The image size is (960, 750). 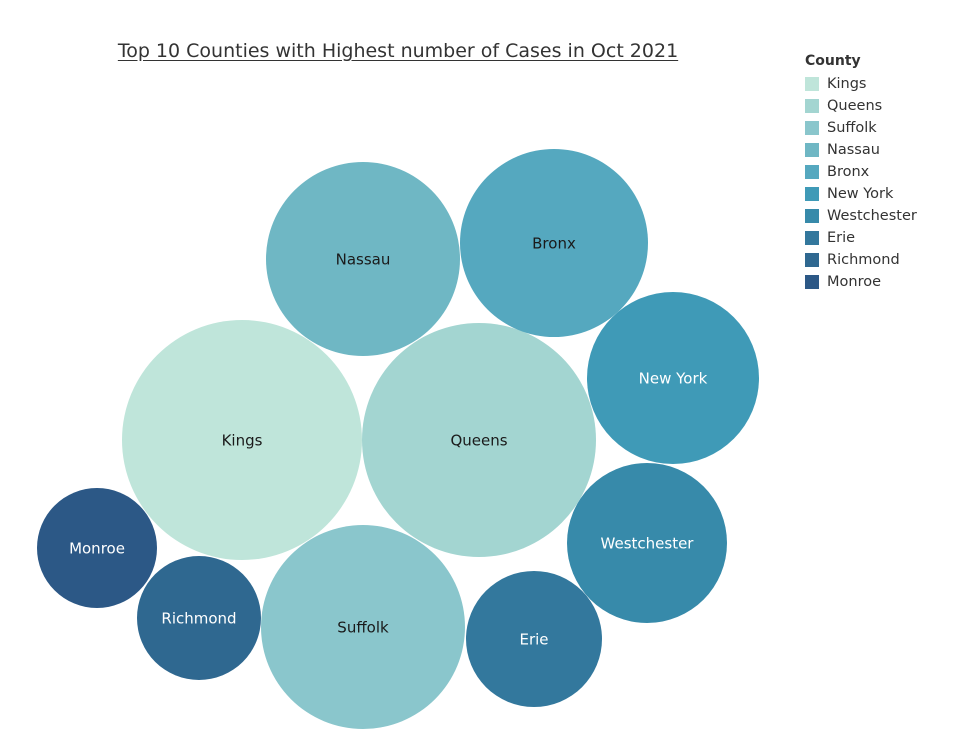 I want to click on legend-swatch-new-york, so click(x=812, y=194).